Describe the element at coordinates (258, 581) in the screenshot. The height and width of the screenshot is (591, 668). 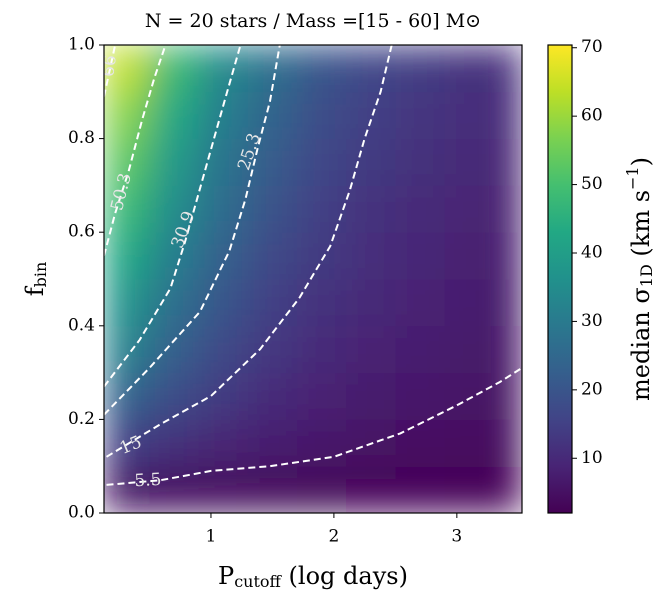
I see `x-label-sub: cutoff` at that location.